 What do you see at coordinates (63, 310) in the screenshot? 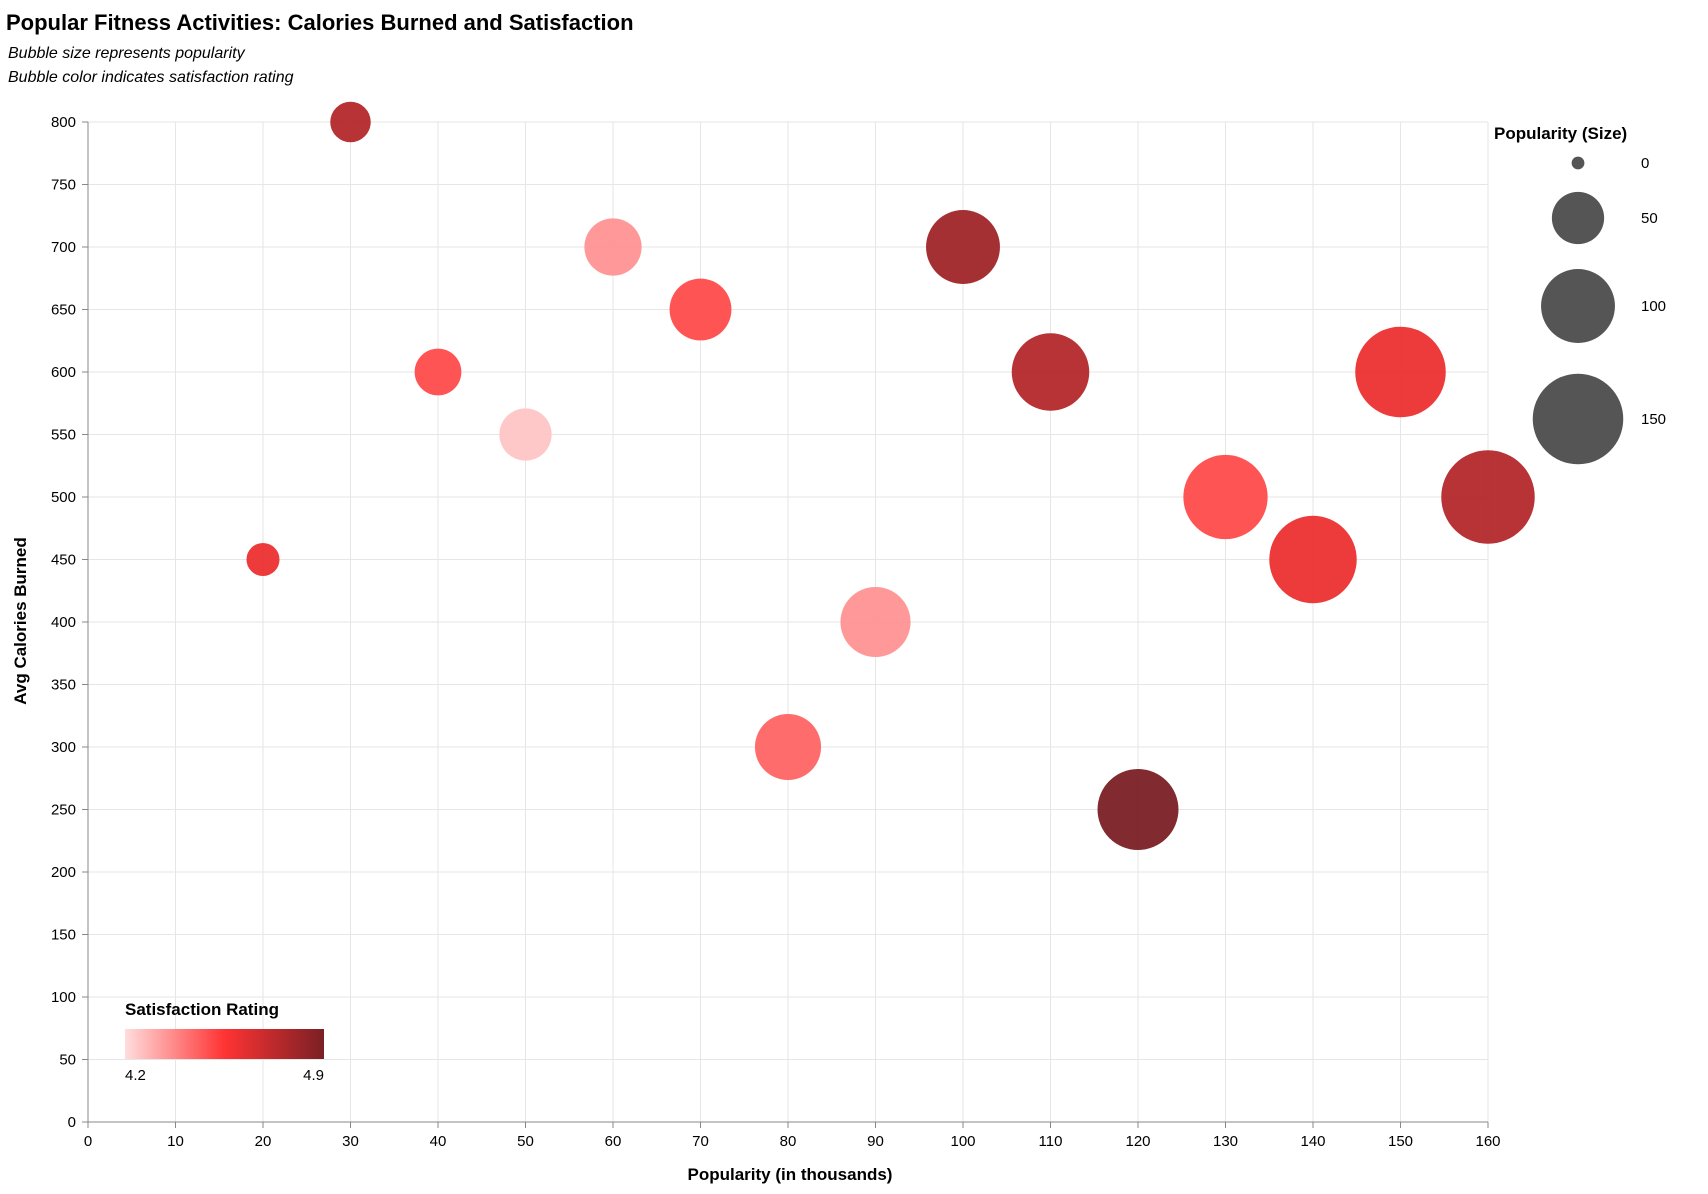
I see `y-tick-label: 650` at bounding box center [63, 310].